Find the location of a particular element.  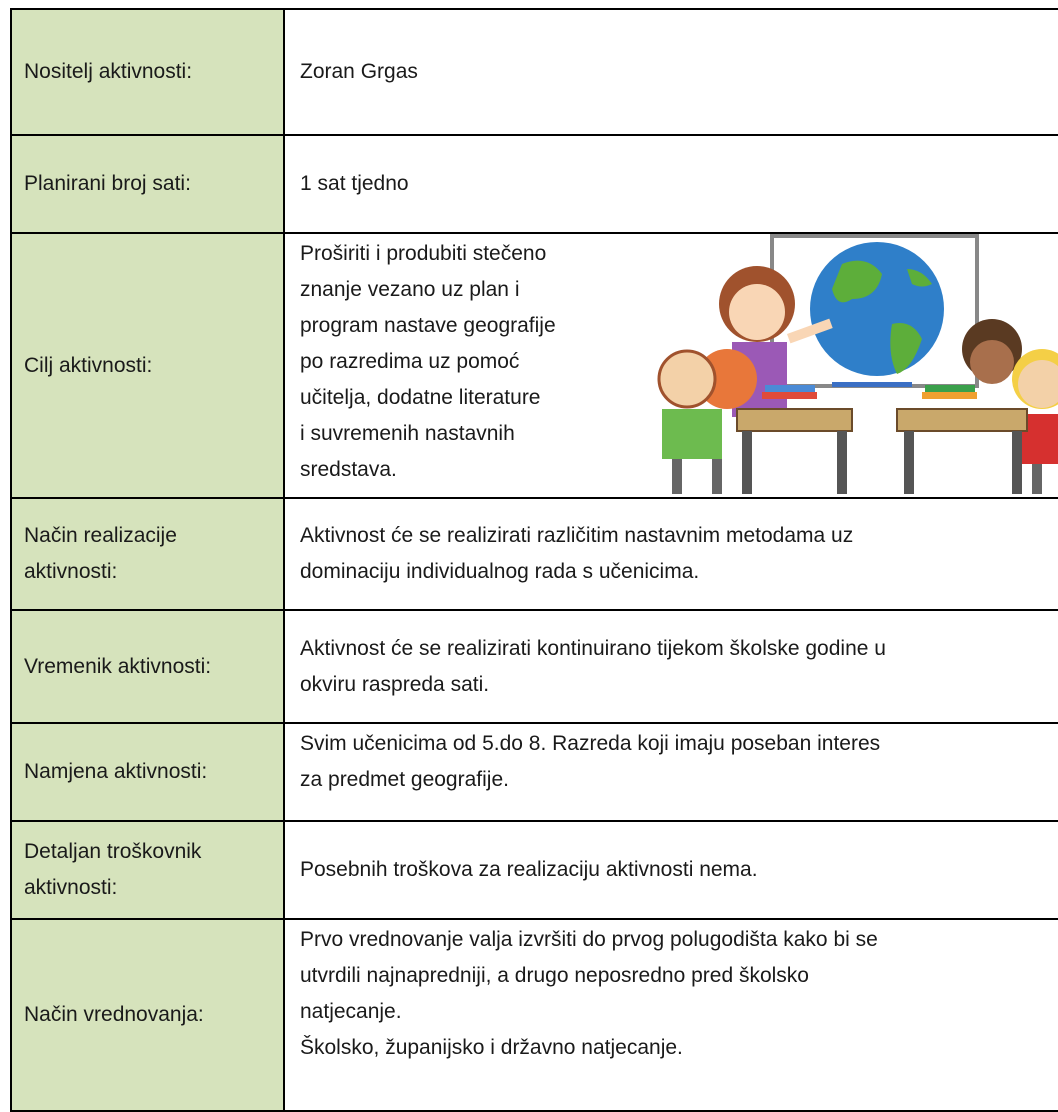

value-line: program nastave geografije is located at coordinates (428, 325).